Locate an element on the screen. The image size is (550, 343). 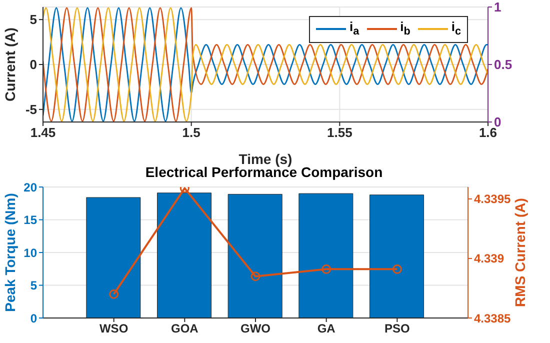
x-tick-label: PSO is located at coordinates (397, 329).